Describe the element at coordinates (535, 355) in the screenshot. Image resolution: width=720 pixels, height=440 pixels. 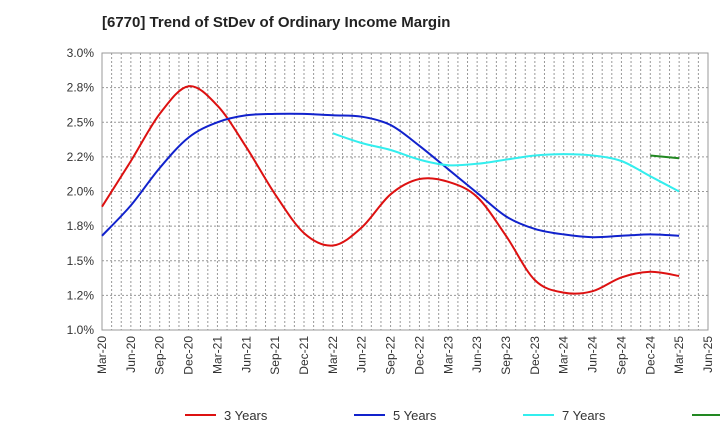
I see `x-tick-label: Dec-23` at that location.